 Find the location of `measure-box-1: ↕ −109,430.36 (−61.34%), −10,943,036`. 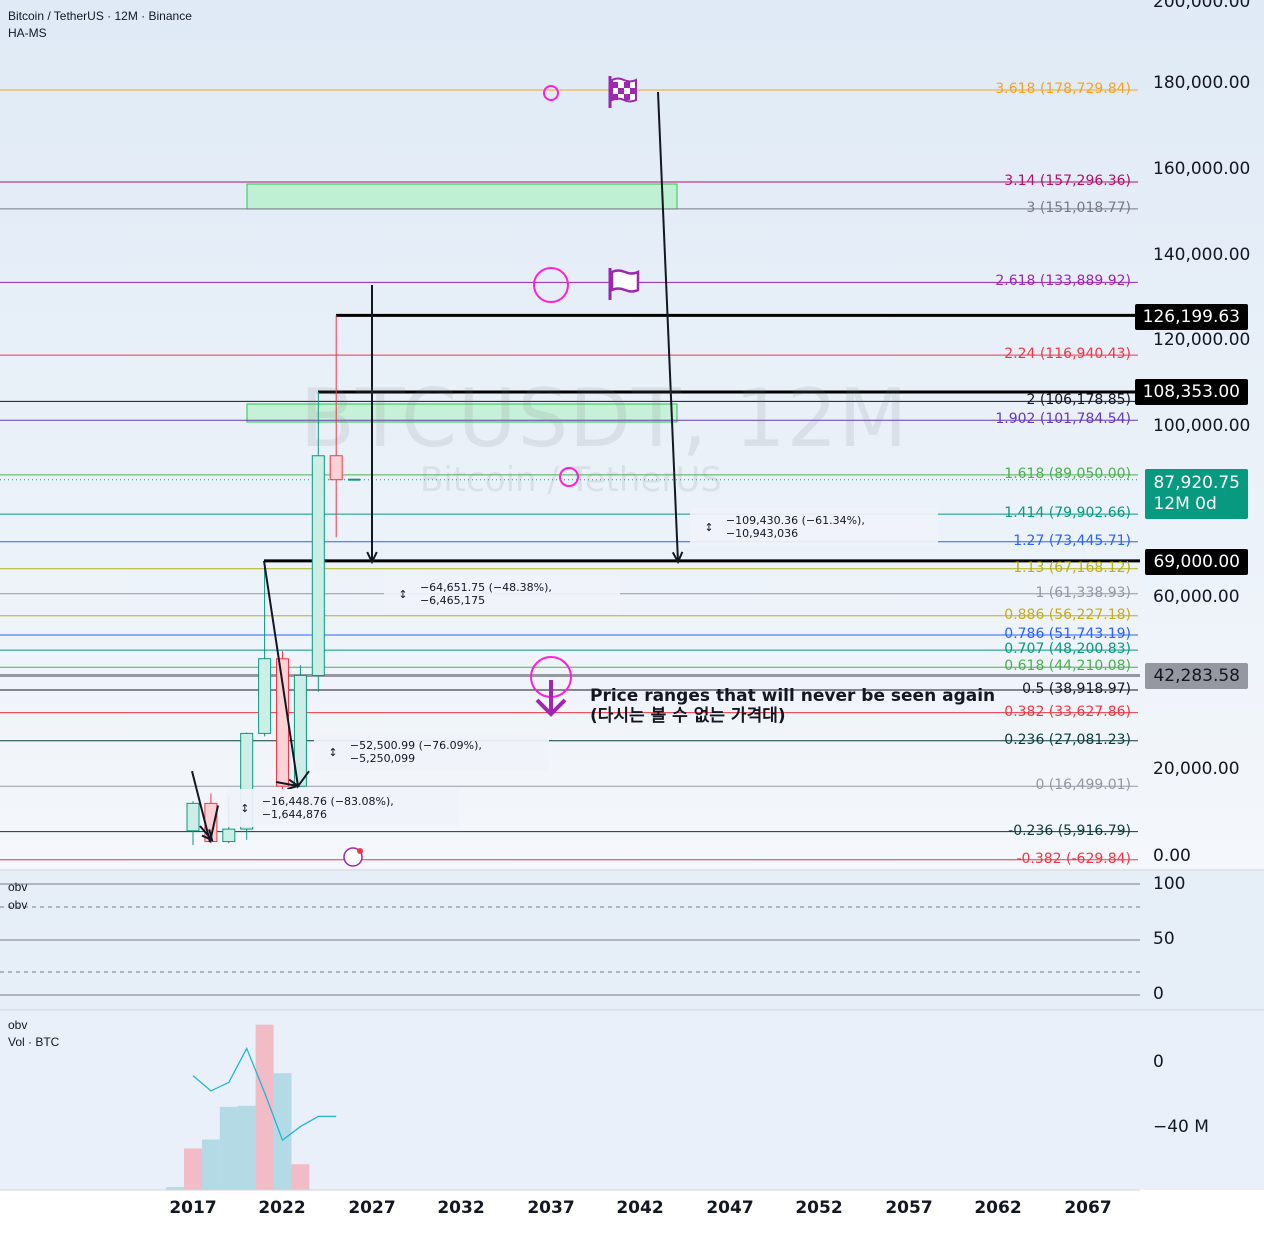

measure-box-1: ↕ −109,430.36 (−61.34%), −10,943,036 is located at coordinates (814, 527).